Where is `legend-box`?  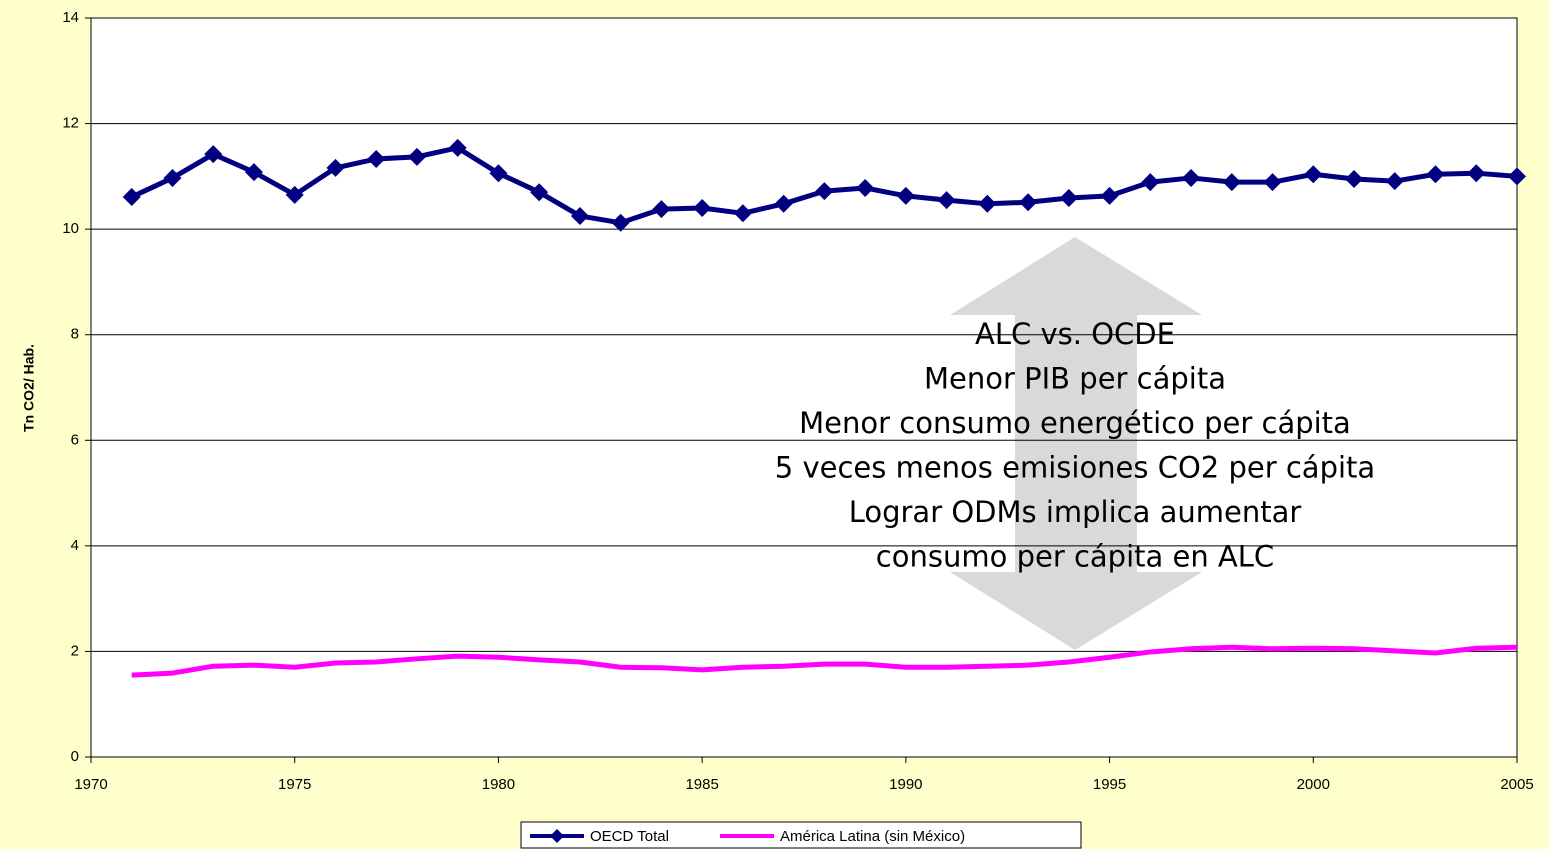 legend-box is located at coordinates (801, 835).